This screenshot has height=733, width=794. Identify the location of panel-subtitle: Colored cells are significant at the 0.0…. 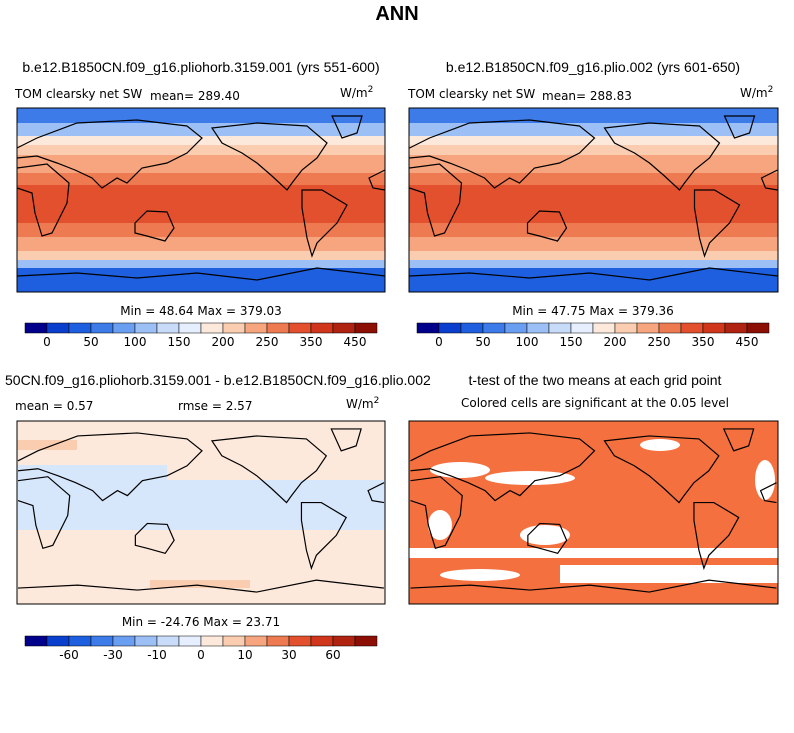
(595, 403).